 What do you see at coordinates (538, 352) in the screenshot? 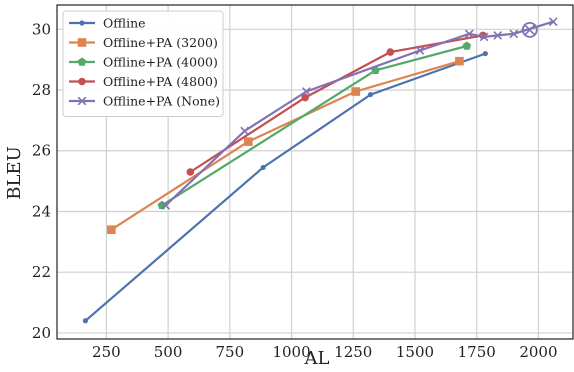
I see `x-tick-label: 2000` at bounding box center [538, 352].